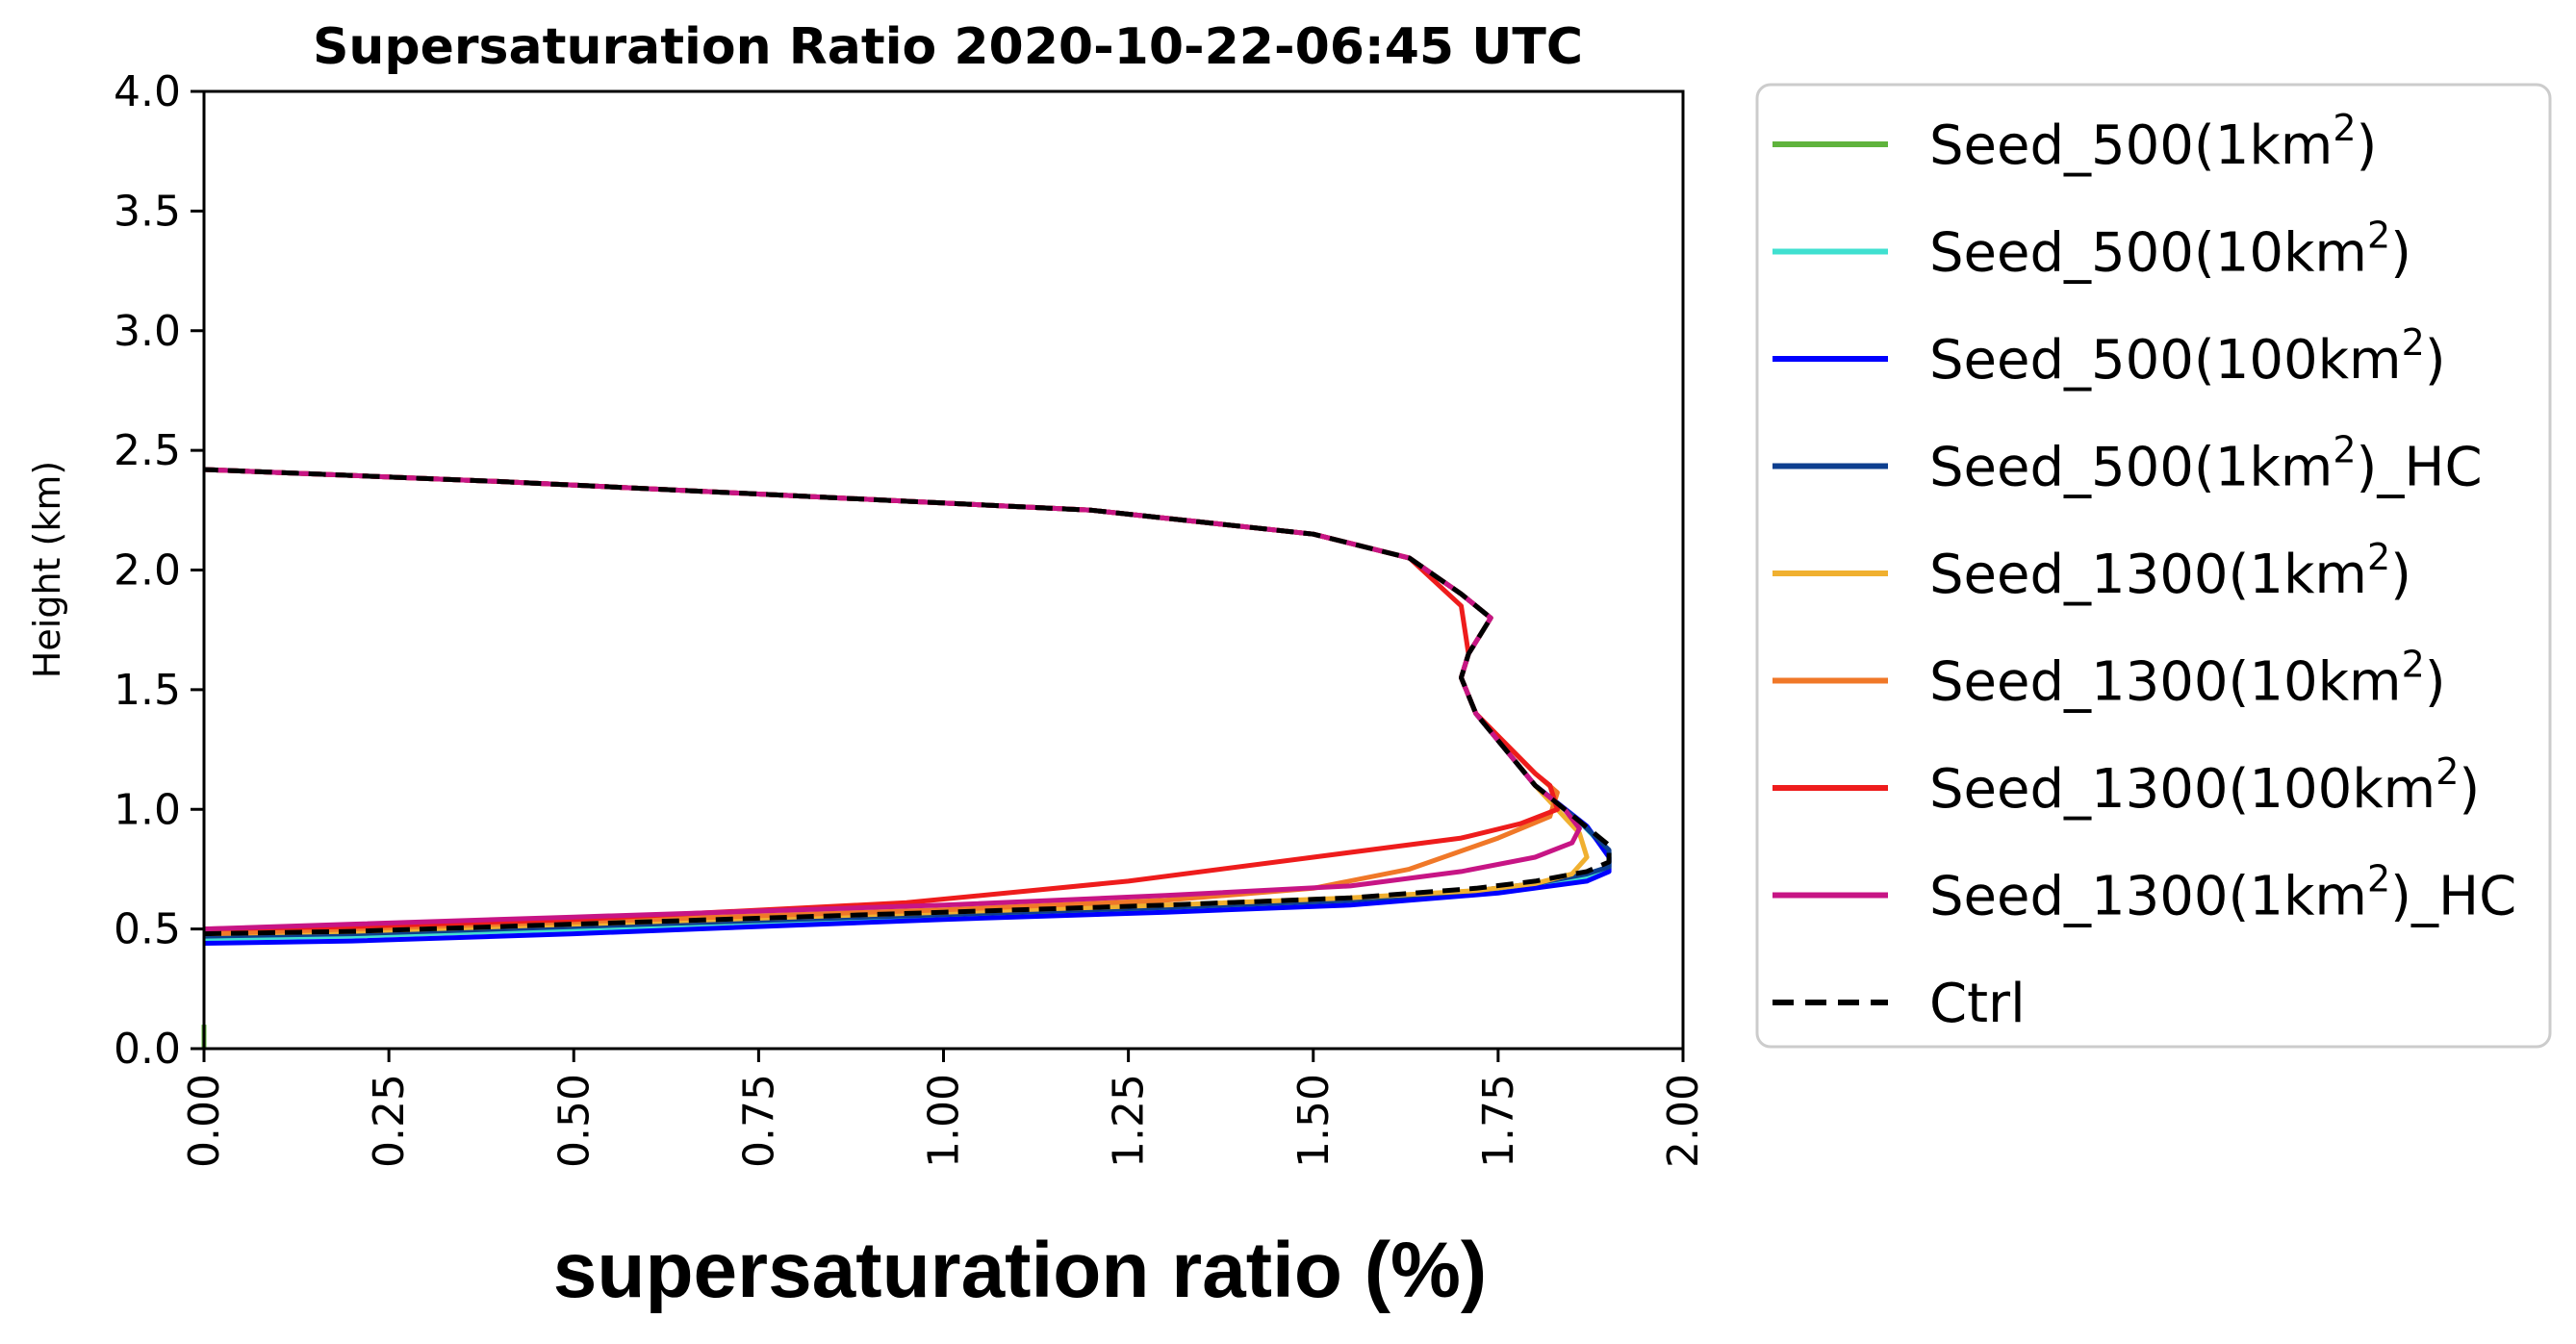 This screenshot has height=1344, width=2576. I want to click on x-tick-label: 0.75, so click(758, 1121).